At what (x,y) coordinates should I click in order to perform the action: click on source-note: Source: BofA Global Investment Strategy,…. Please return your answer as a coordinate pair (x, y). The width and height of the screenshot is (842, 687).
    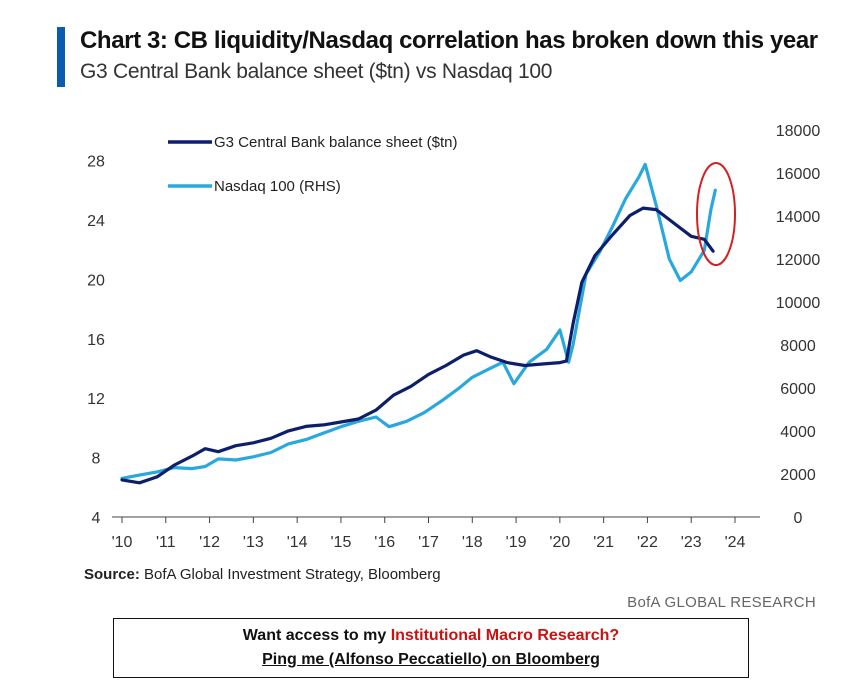
    Looking at the image, I should click on (262, 574).